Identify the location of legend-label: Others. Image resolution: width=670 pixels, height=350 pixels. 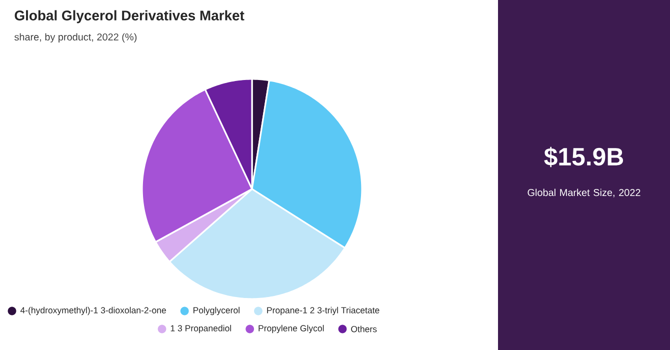
(364, 329).